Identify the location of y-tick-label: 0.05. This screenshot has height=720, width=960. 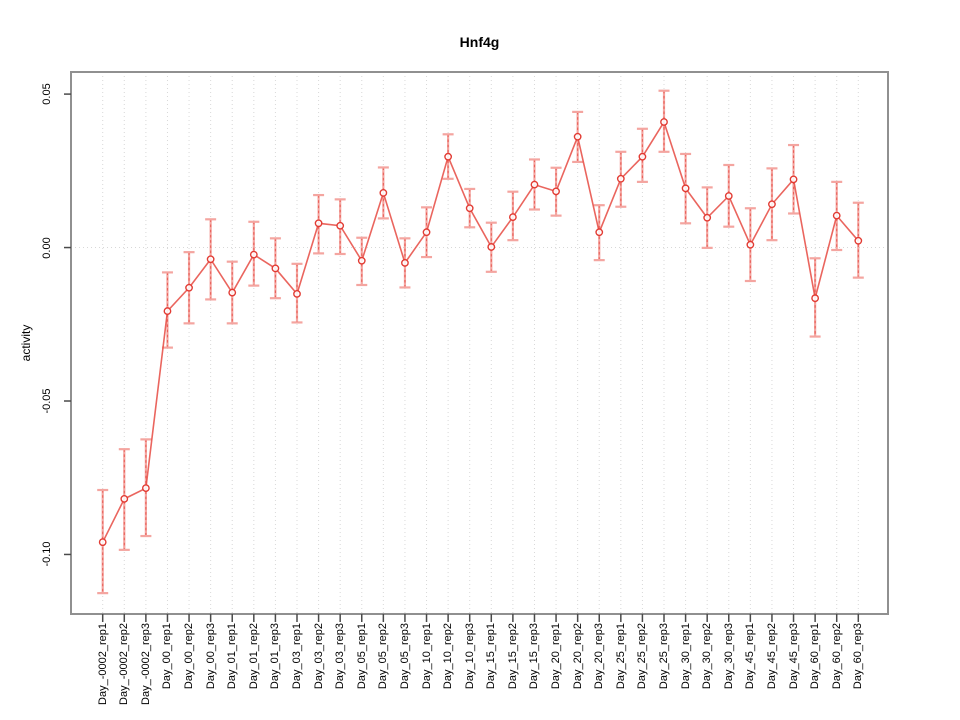
(47, 94).